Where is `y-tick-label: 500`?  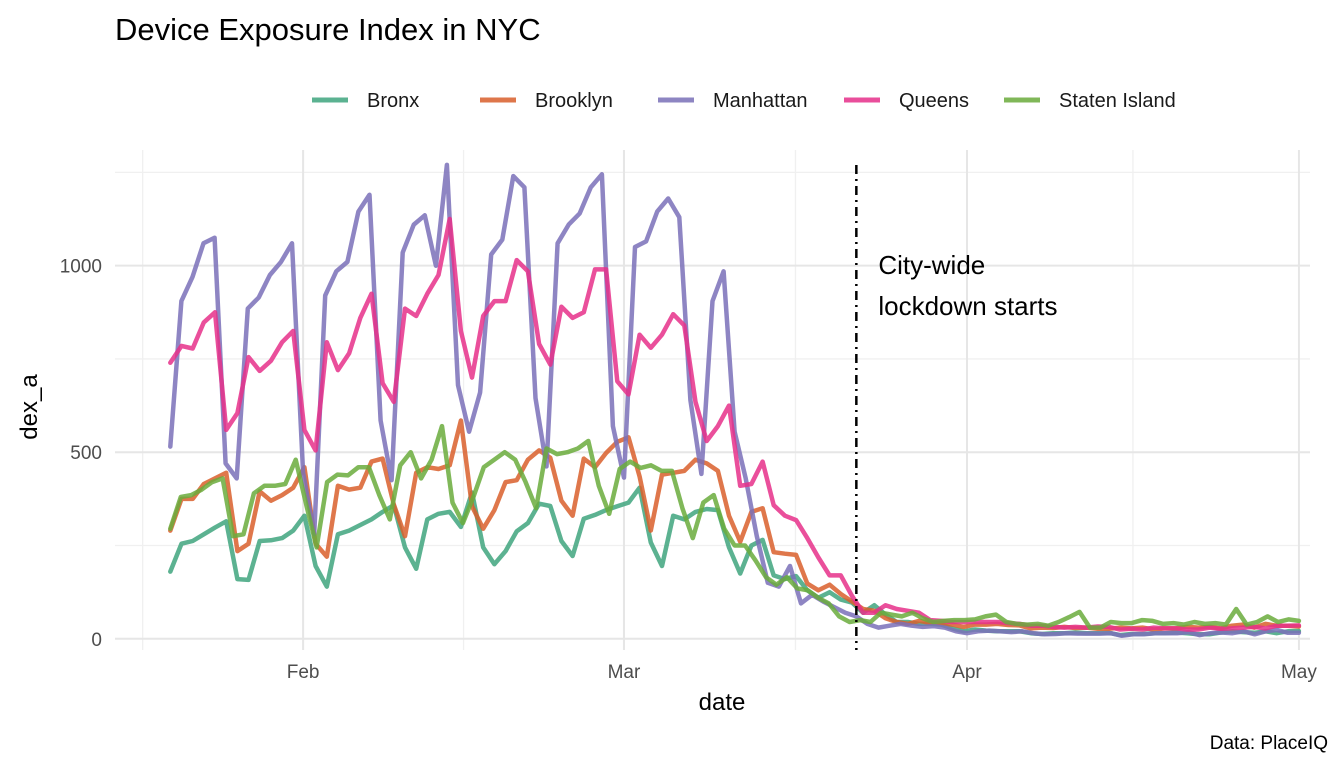
y-tick-label: 500 is located at coordinates (86, 453).